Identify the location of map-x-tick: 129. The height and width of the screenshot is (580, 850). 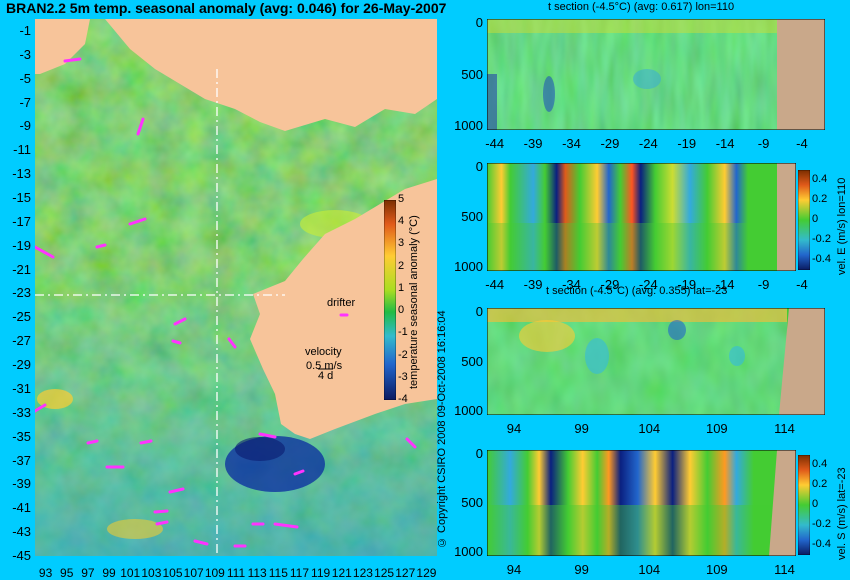
(426, 573).